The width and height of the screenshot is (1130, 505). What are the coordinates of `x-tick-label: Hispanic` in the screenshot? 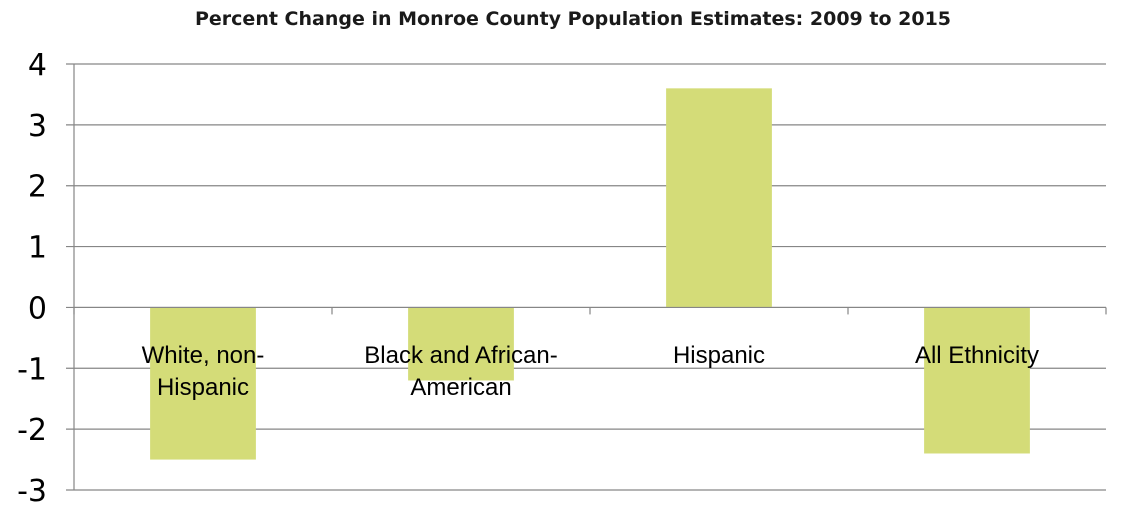 It's located at (719, 355).